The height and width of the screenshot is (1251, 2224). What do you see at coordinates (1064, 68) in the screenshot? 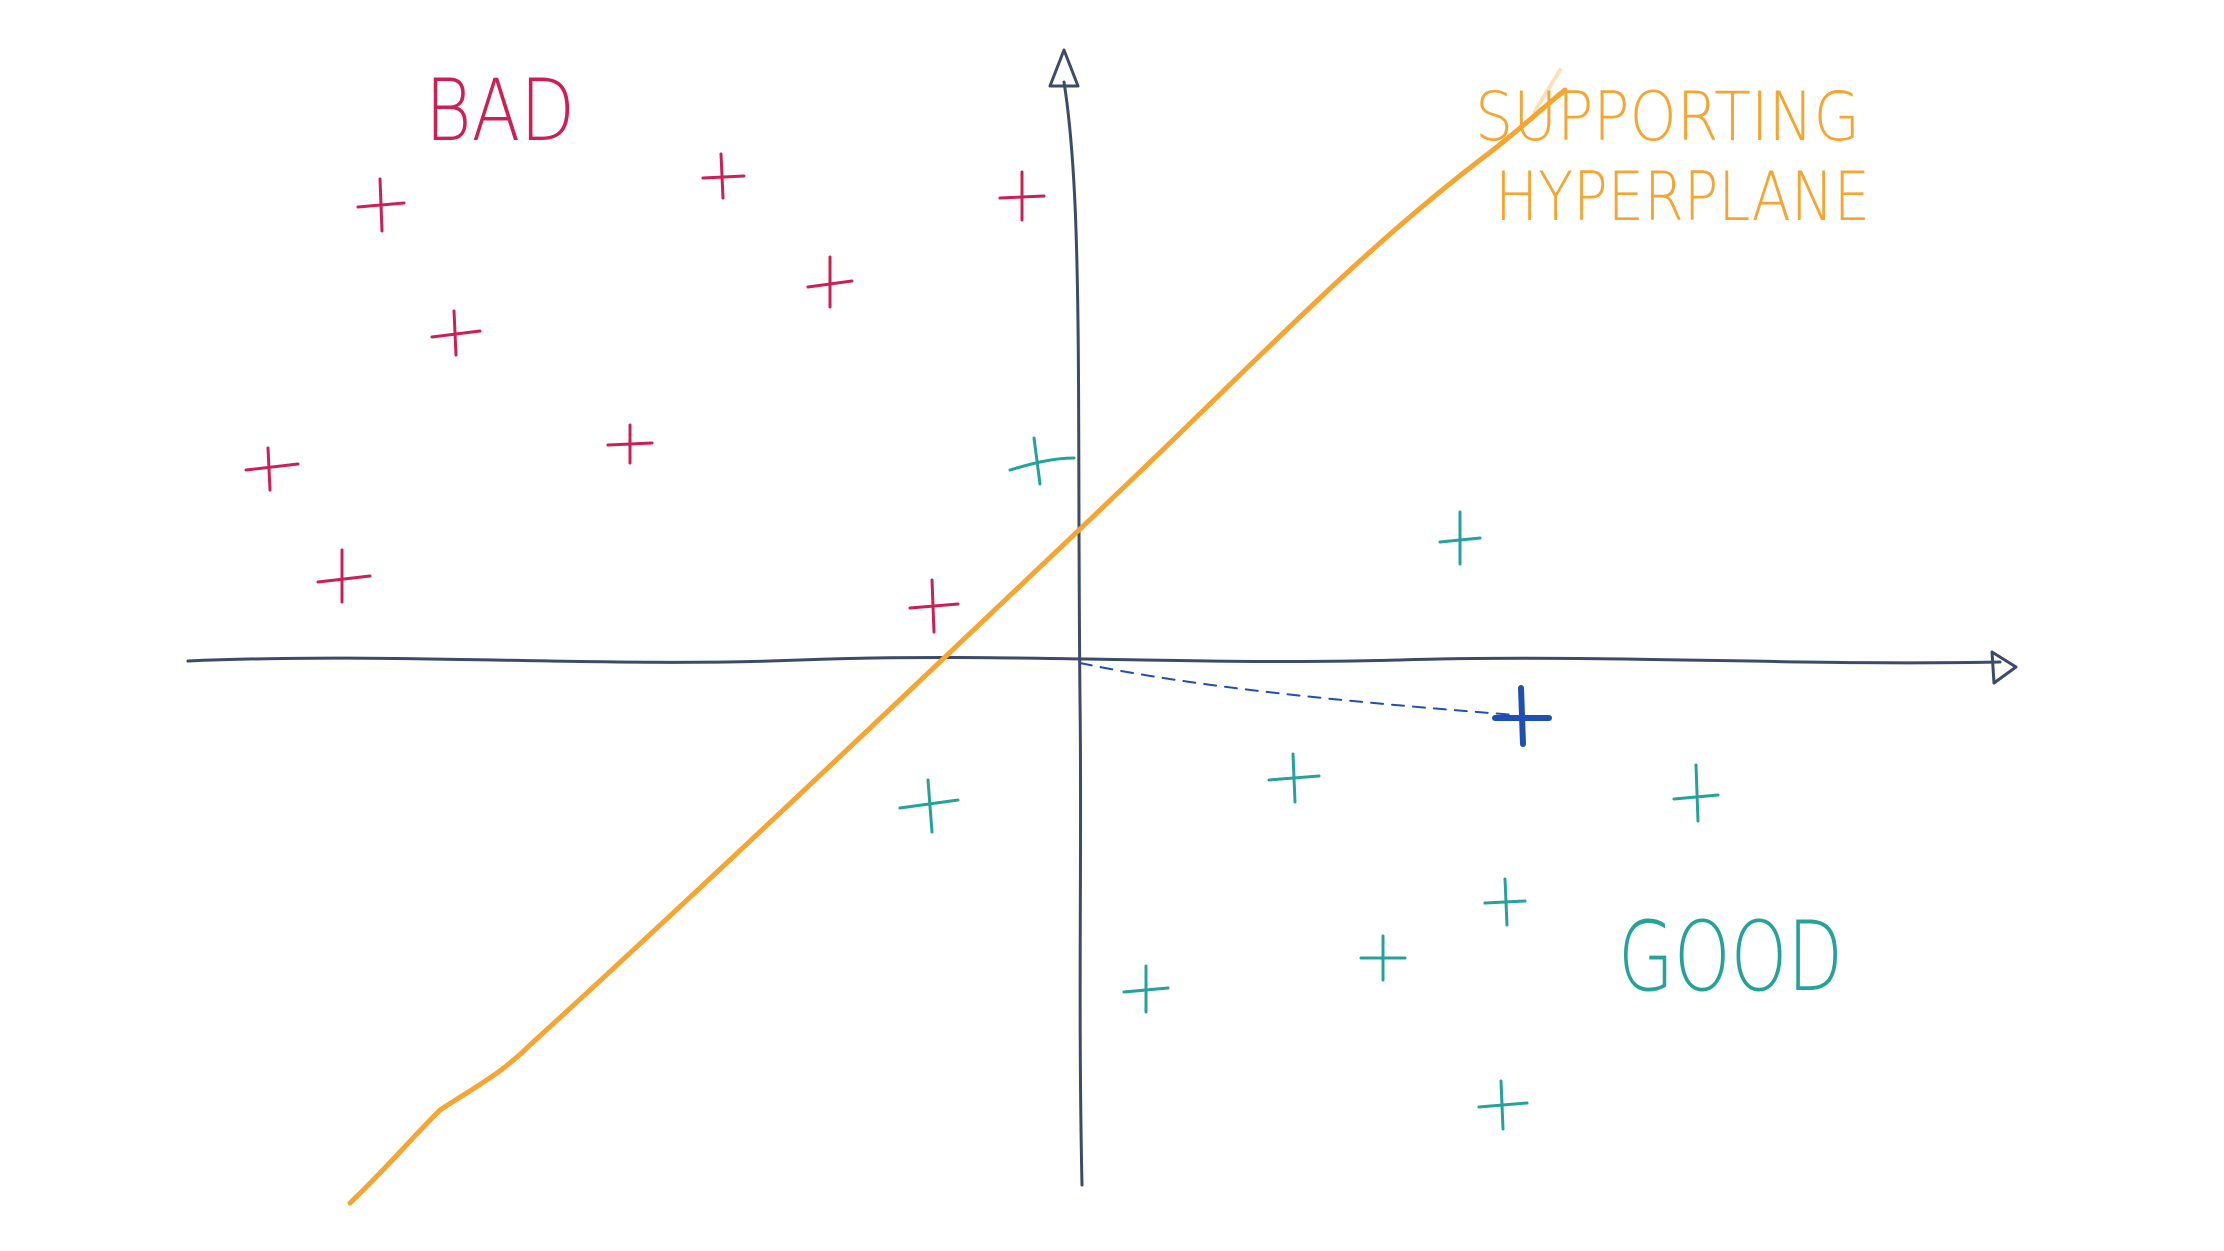
I see `y-axis-arrowhead` at bounding box center [1064, 68].